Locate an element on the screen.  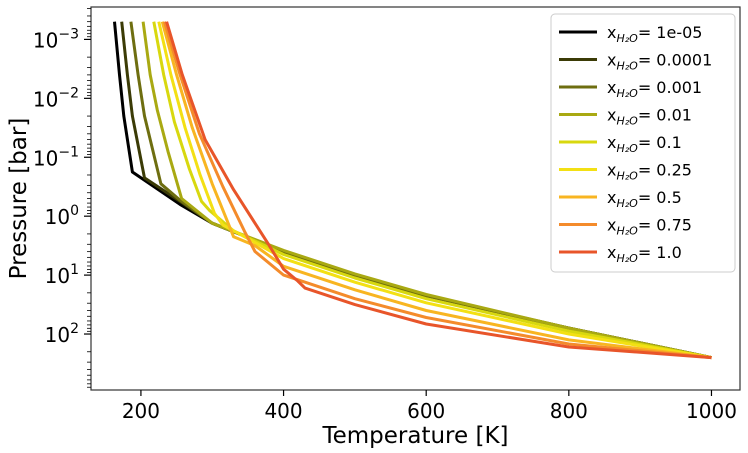
x-tick-label: 200 is located at coordinates (141, 411).